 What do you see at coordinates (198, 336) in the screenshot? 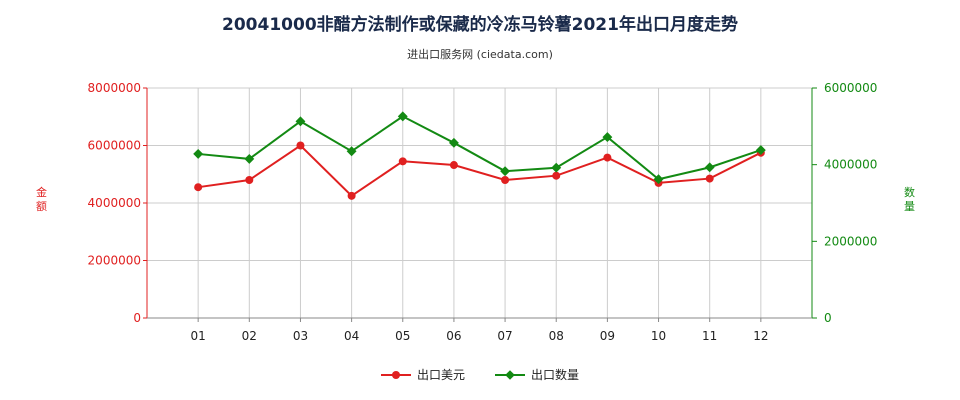
I see `x-tick-label: 01` at bounding box center [198, 336].